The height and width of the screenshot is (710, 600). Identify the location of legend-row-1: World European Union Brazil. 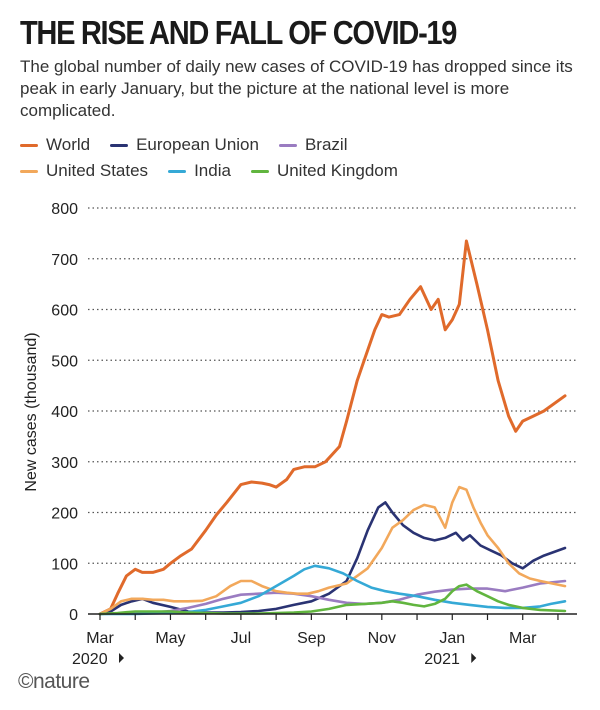
(305, 145).